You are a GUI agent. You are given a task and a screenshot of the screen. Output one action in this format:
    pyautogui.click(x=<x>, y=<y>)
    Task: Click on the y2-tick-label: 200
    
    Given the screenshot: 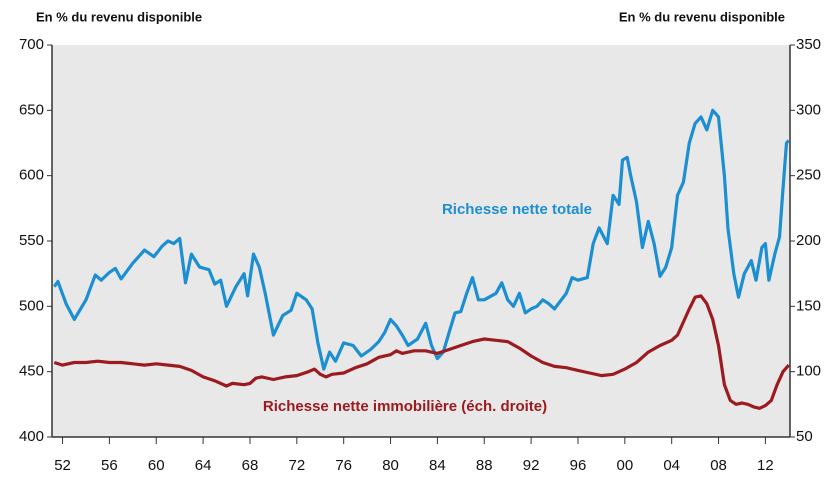 What is the action you would take?
    pyautogui.click(x=808, y=240)
    